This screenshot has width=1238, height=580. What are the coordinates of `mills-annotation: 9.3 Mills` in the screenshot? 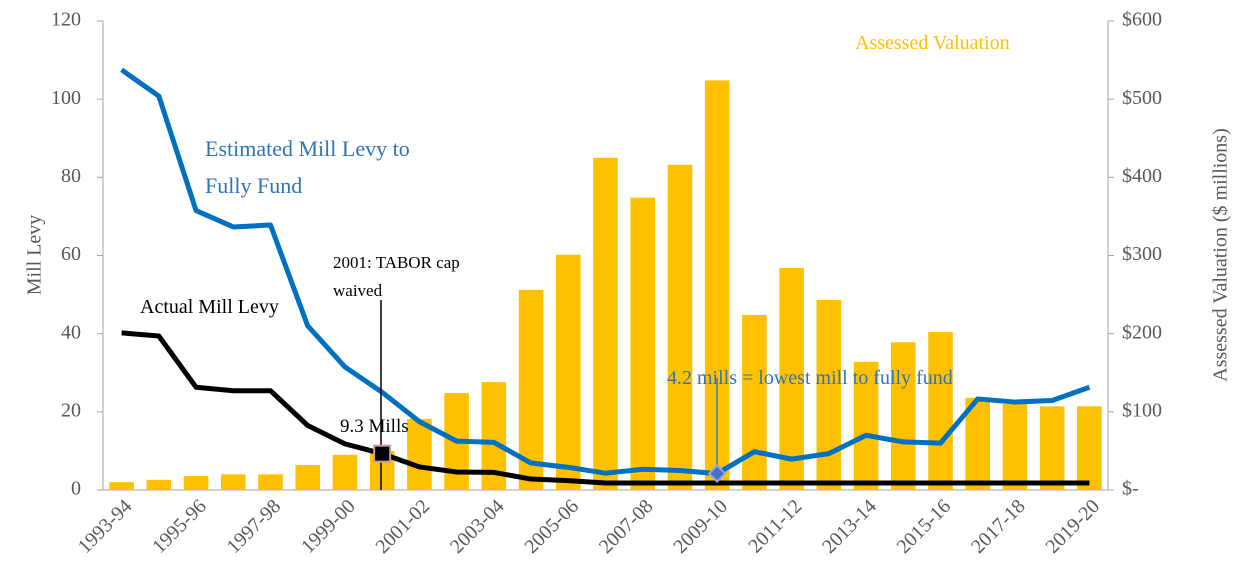 It's located at (374, 426).